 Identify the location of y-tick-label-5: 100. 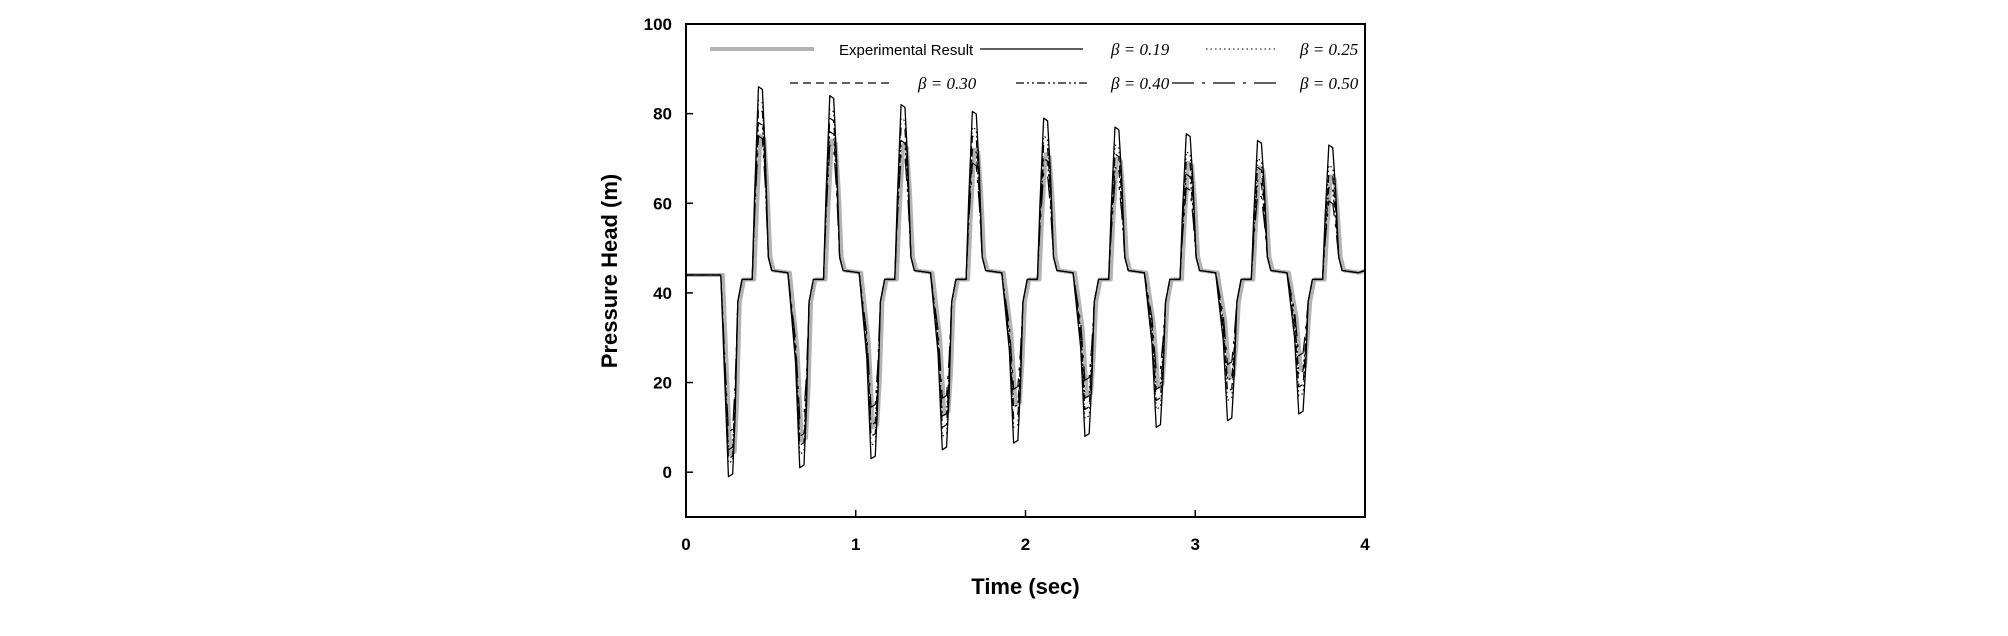
(658, 24).